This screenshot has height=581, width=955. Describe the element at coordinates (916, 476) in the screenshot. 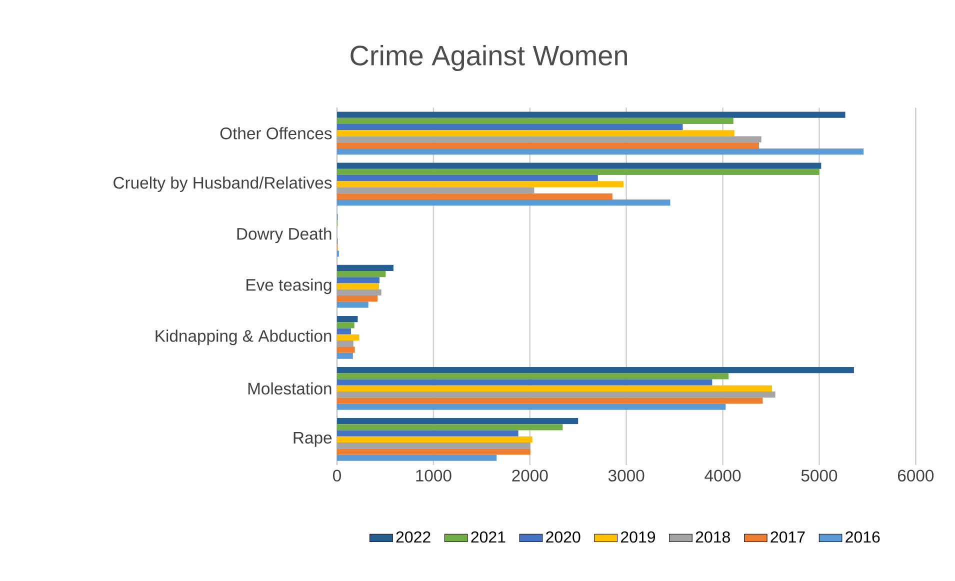

I see `x-tick-label: 6000` at that location.